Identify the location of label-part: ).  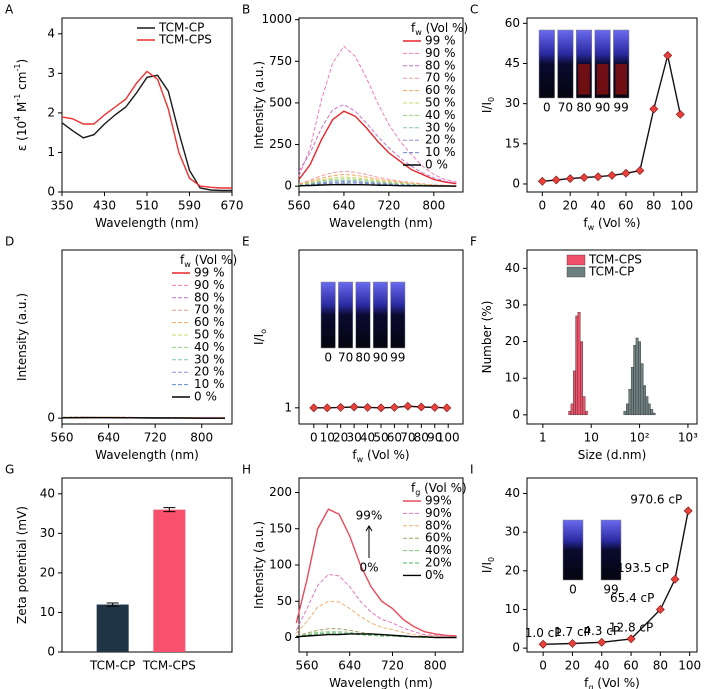
(22, 61).